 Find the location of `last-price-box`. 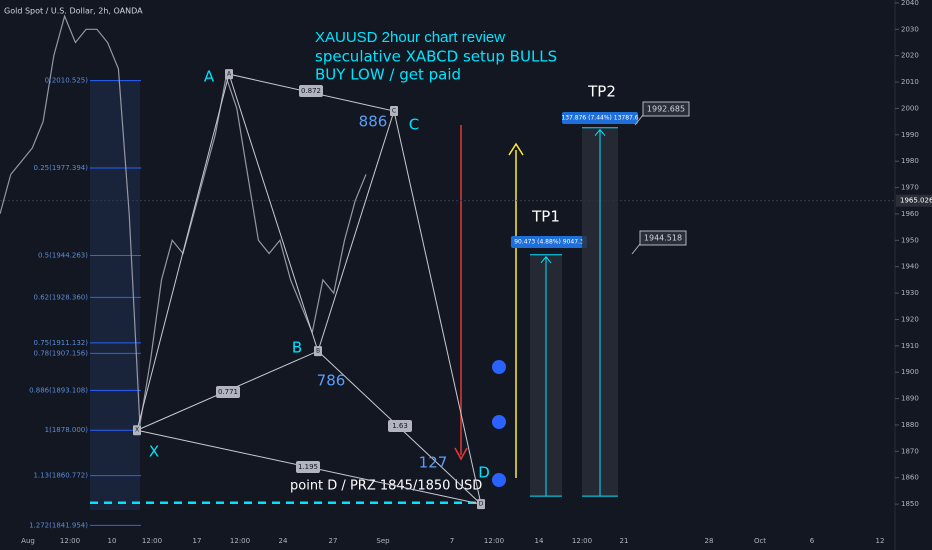

last-price-box is located at coordinates (914, 200).